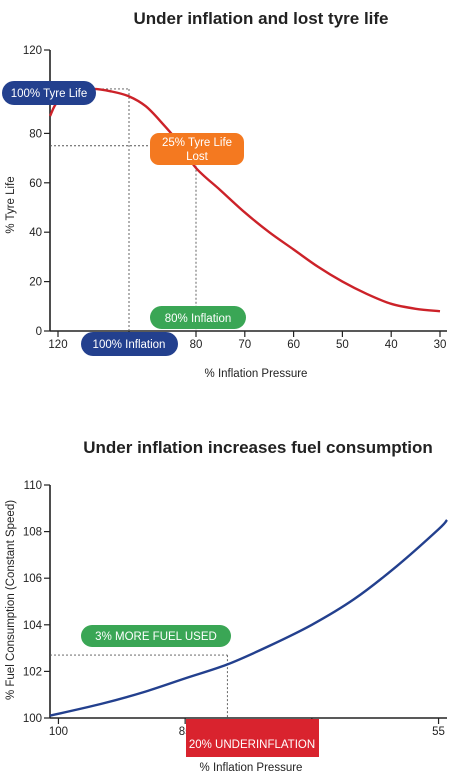  What do you see at coordinates (256, 374) in the screenshot?
I see `chart-1-x-label: % Inflation Pressure` at bounding box center [256, 374].